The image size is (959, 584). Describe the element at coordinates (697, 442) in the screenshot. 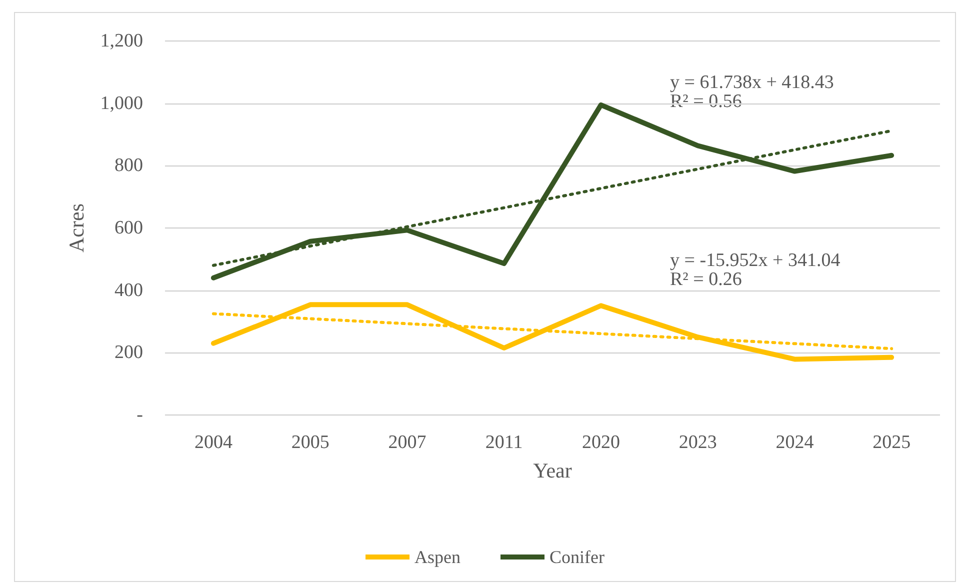

I see `x-tick-label: 2023` at that location.